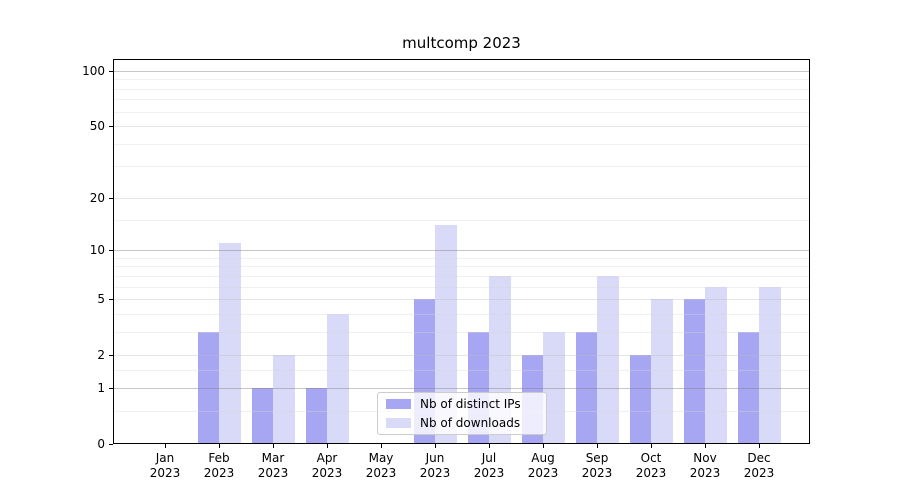  Describe the element at coordinates (651, 465) in the screenshot. I see `x-tick-label-oct: Oct 2023` at that location.